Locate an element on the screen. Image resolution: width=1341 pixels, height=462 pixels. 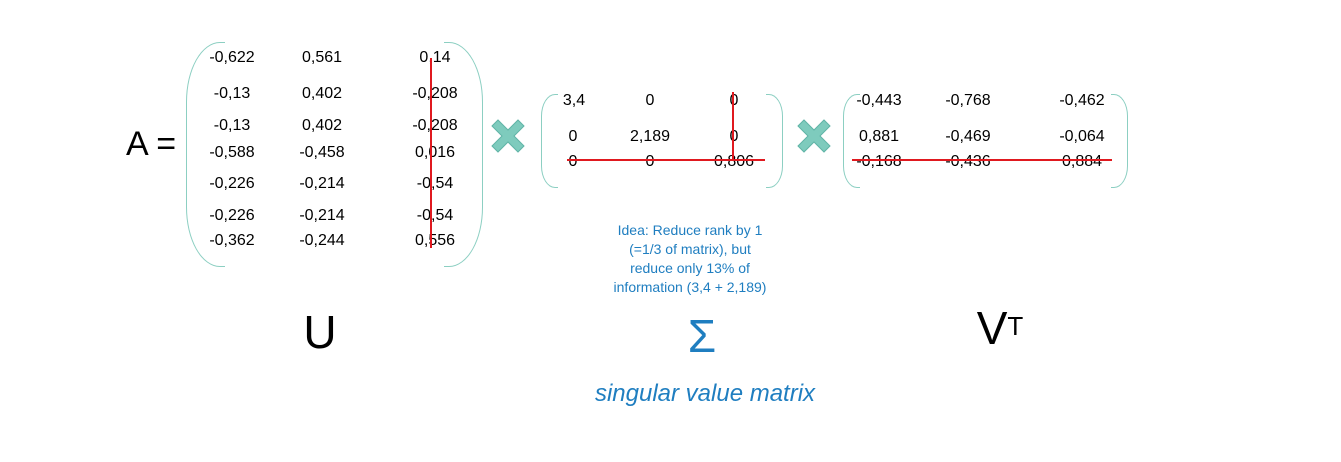
vt-cell: -0,064 is located at coordinates (1082, 136).